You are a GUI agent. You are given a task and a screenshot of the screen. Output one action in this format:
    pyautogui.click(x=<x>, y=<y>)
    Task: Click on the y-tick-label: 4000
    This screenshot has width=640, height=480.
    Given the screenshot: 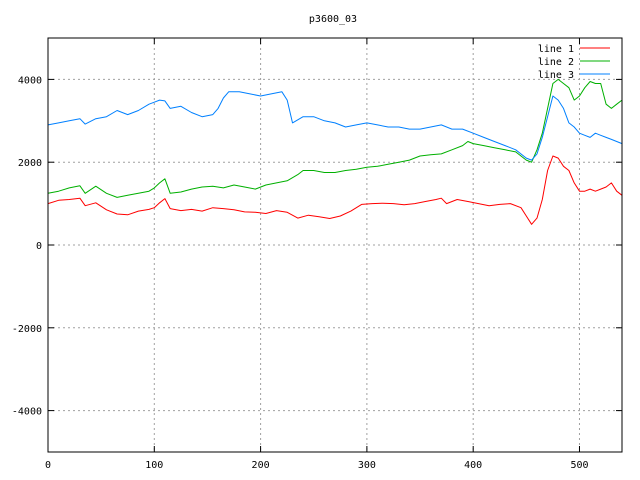 What is the action you would take?
    pyautogui.click(x=30, y=80)
    